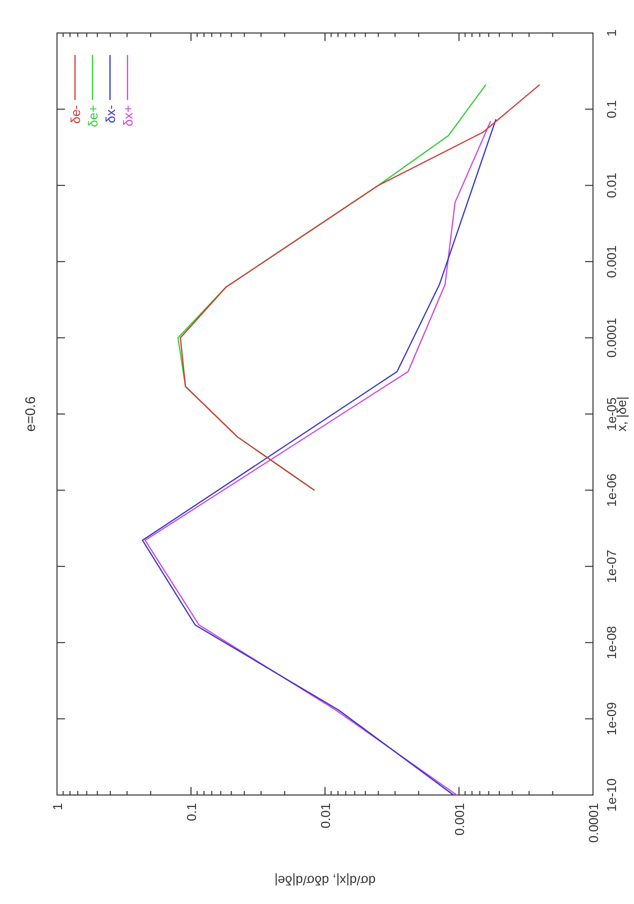 The image size is (634, 904). I want to click on x-tick-label: 0.01, so click(325, 815).